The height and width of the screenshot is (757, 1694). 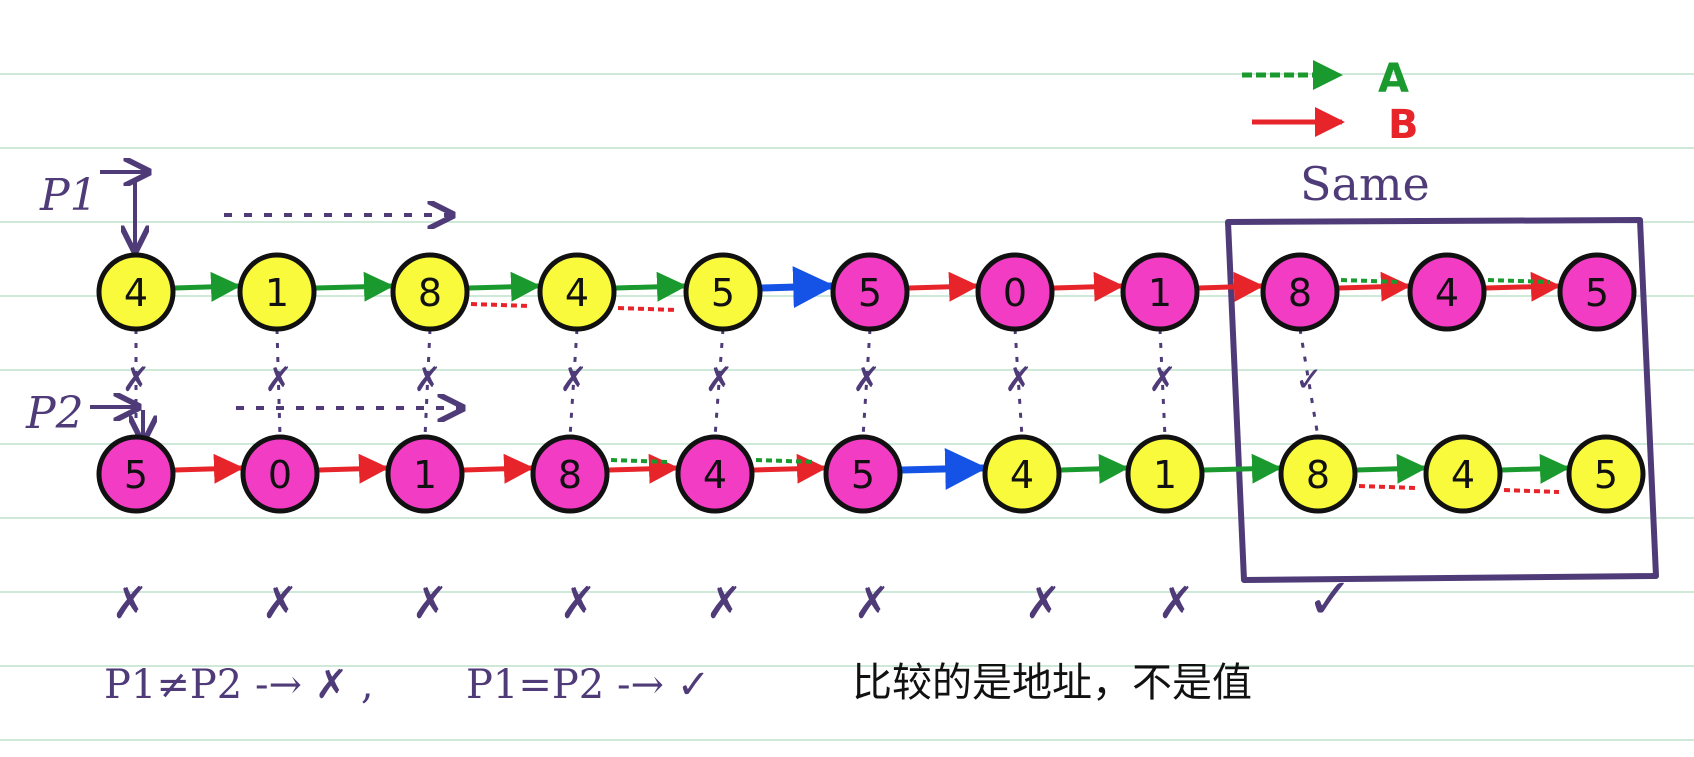 What do you see at coordinates (1393, 79) in the screenshot?
I see `legend-a-label: A` at bounding box center [1393, 79].